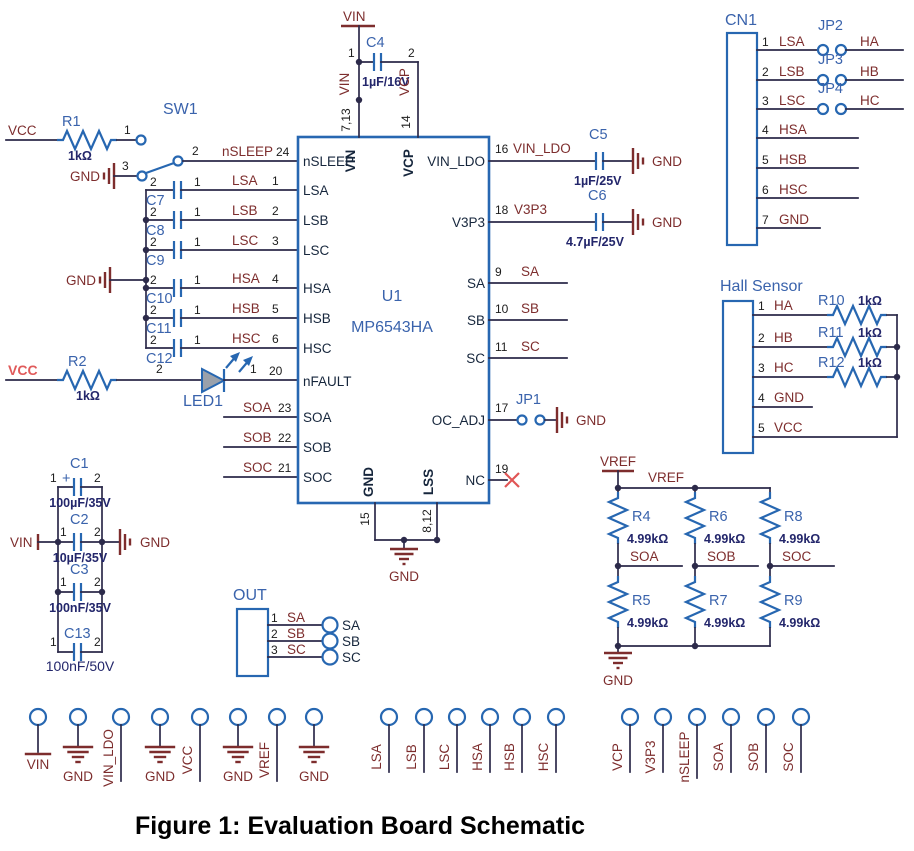 The image size is (914, 851). Describe the element at coordinates (724, 539) in the screenshot. I see `r6-value: 4.99kΩ` at that location.